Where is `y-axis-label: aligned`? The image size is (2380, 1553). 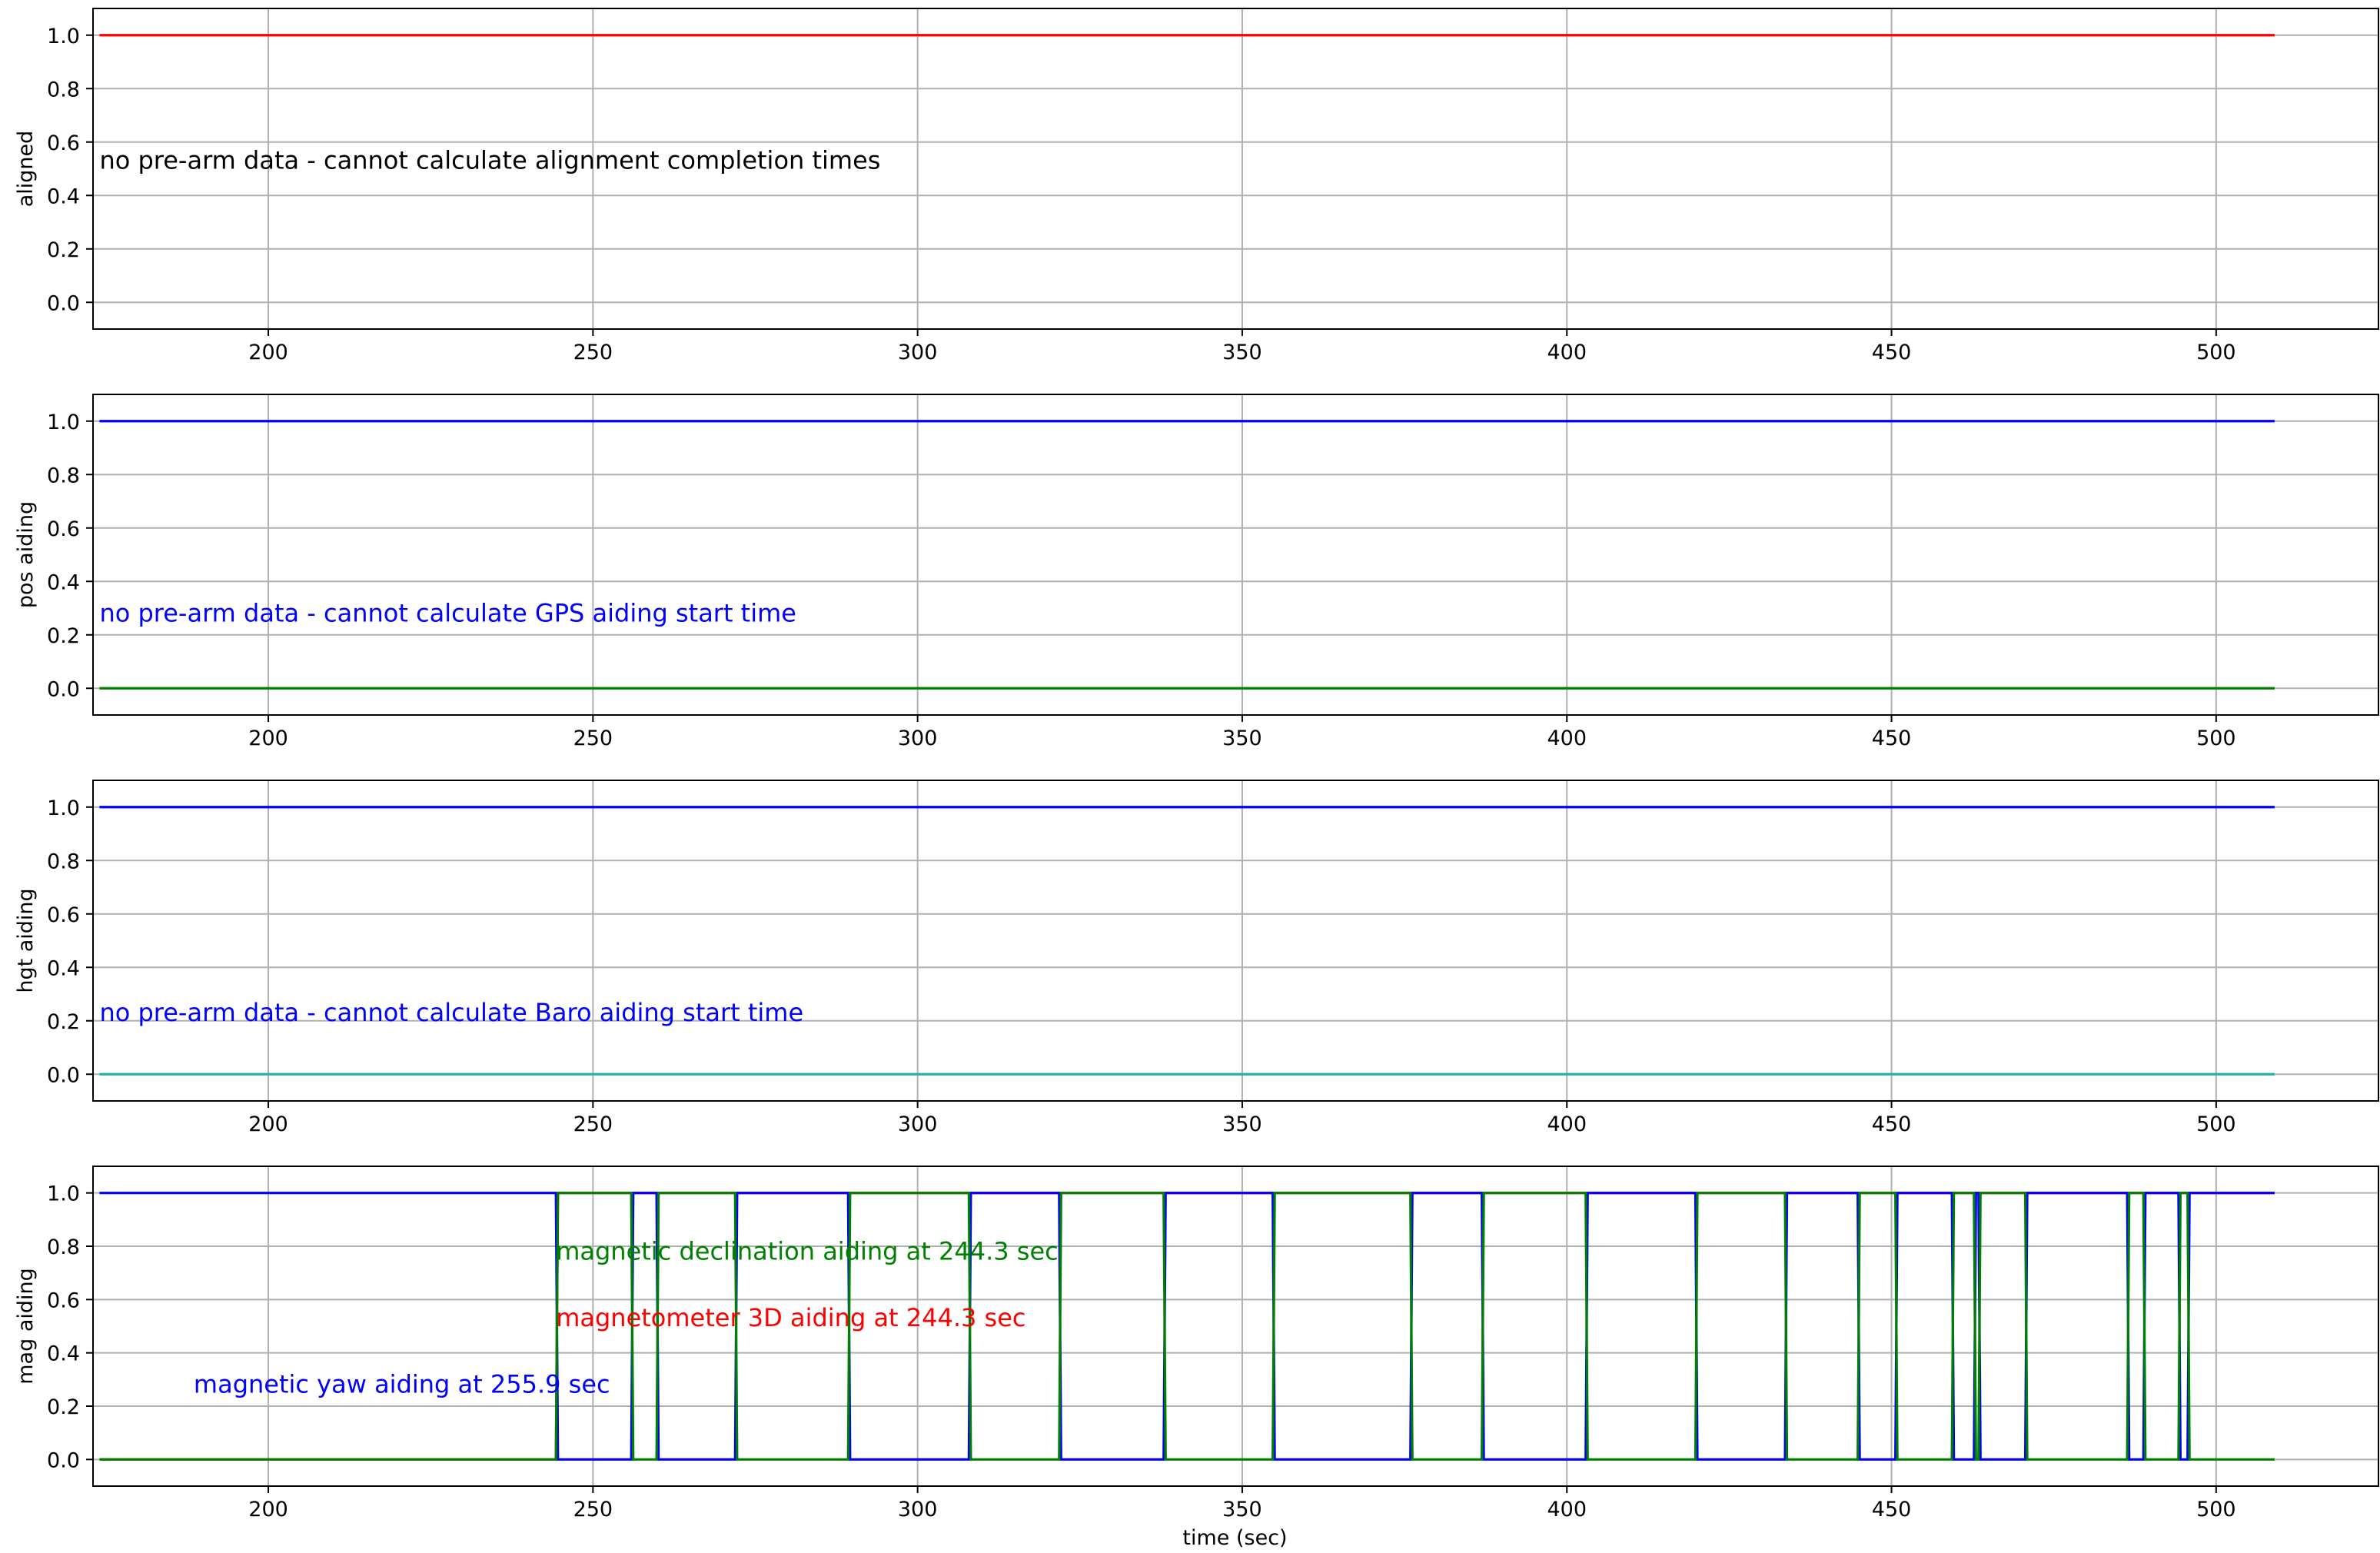 y-axis-label: aligned is located at coordinates (26, 170).